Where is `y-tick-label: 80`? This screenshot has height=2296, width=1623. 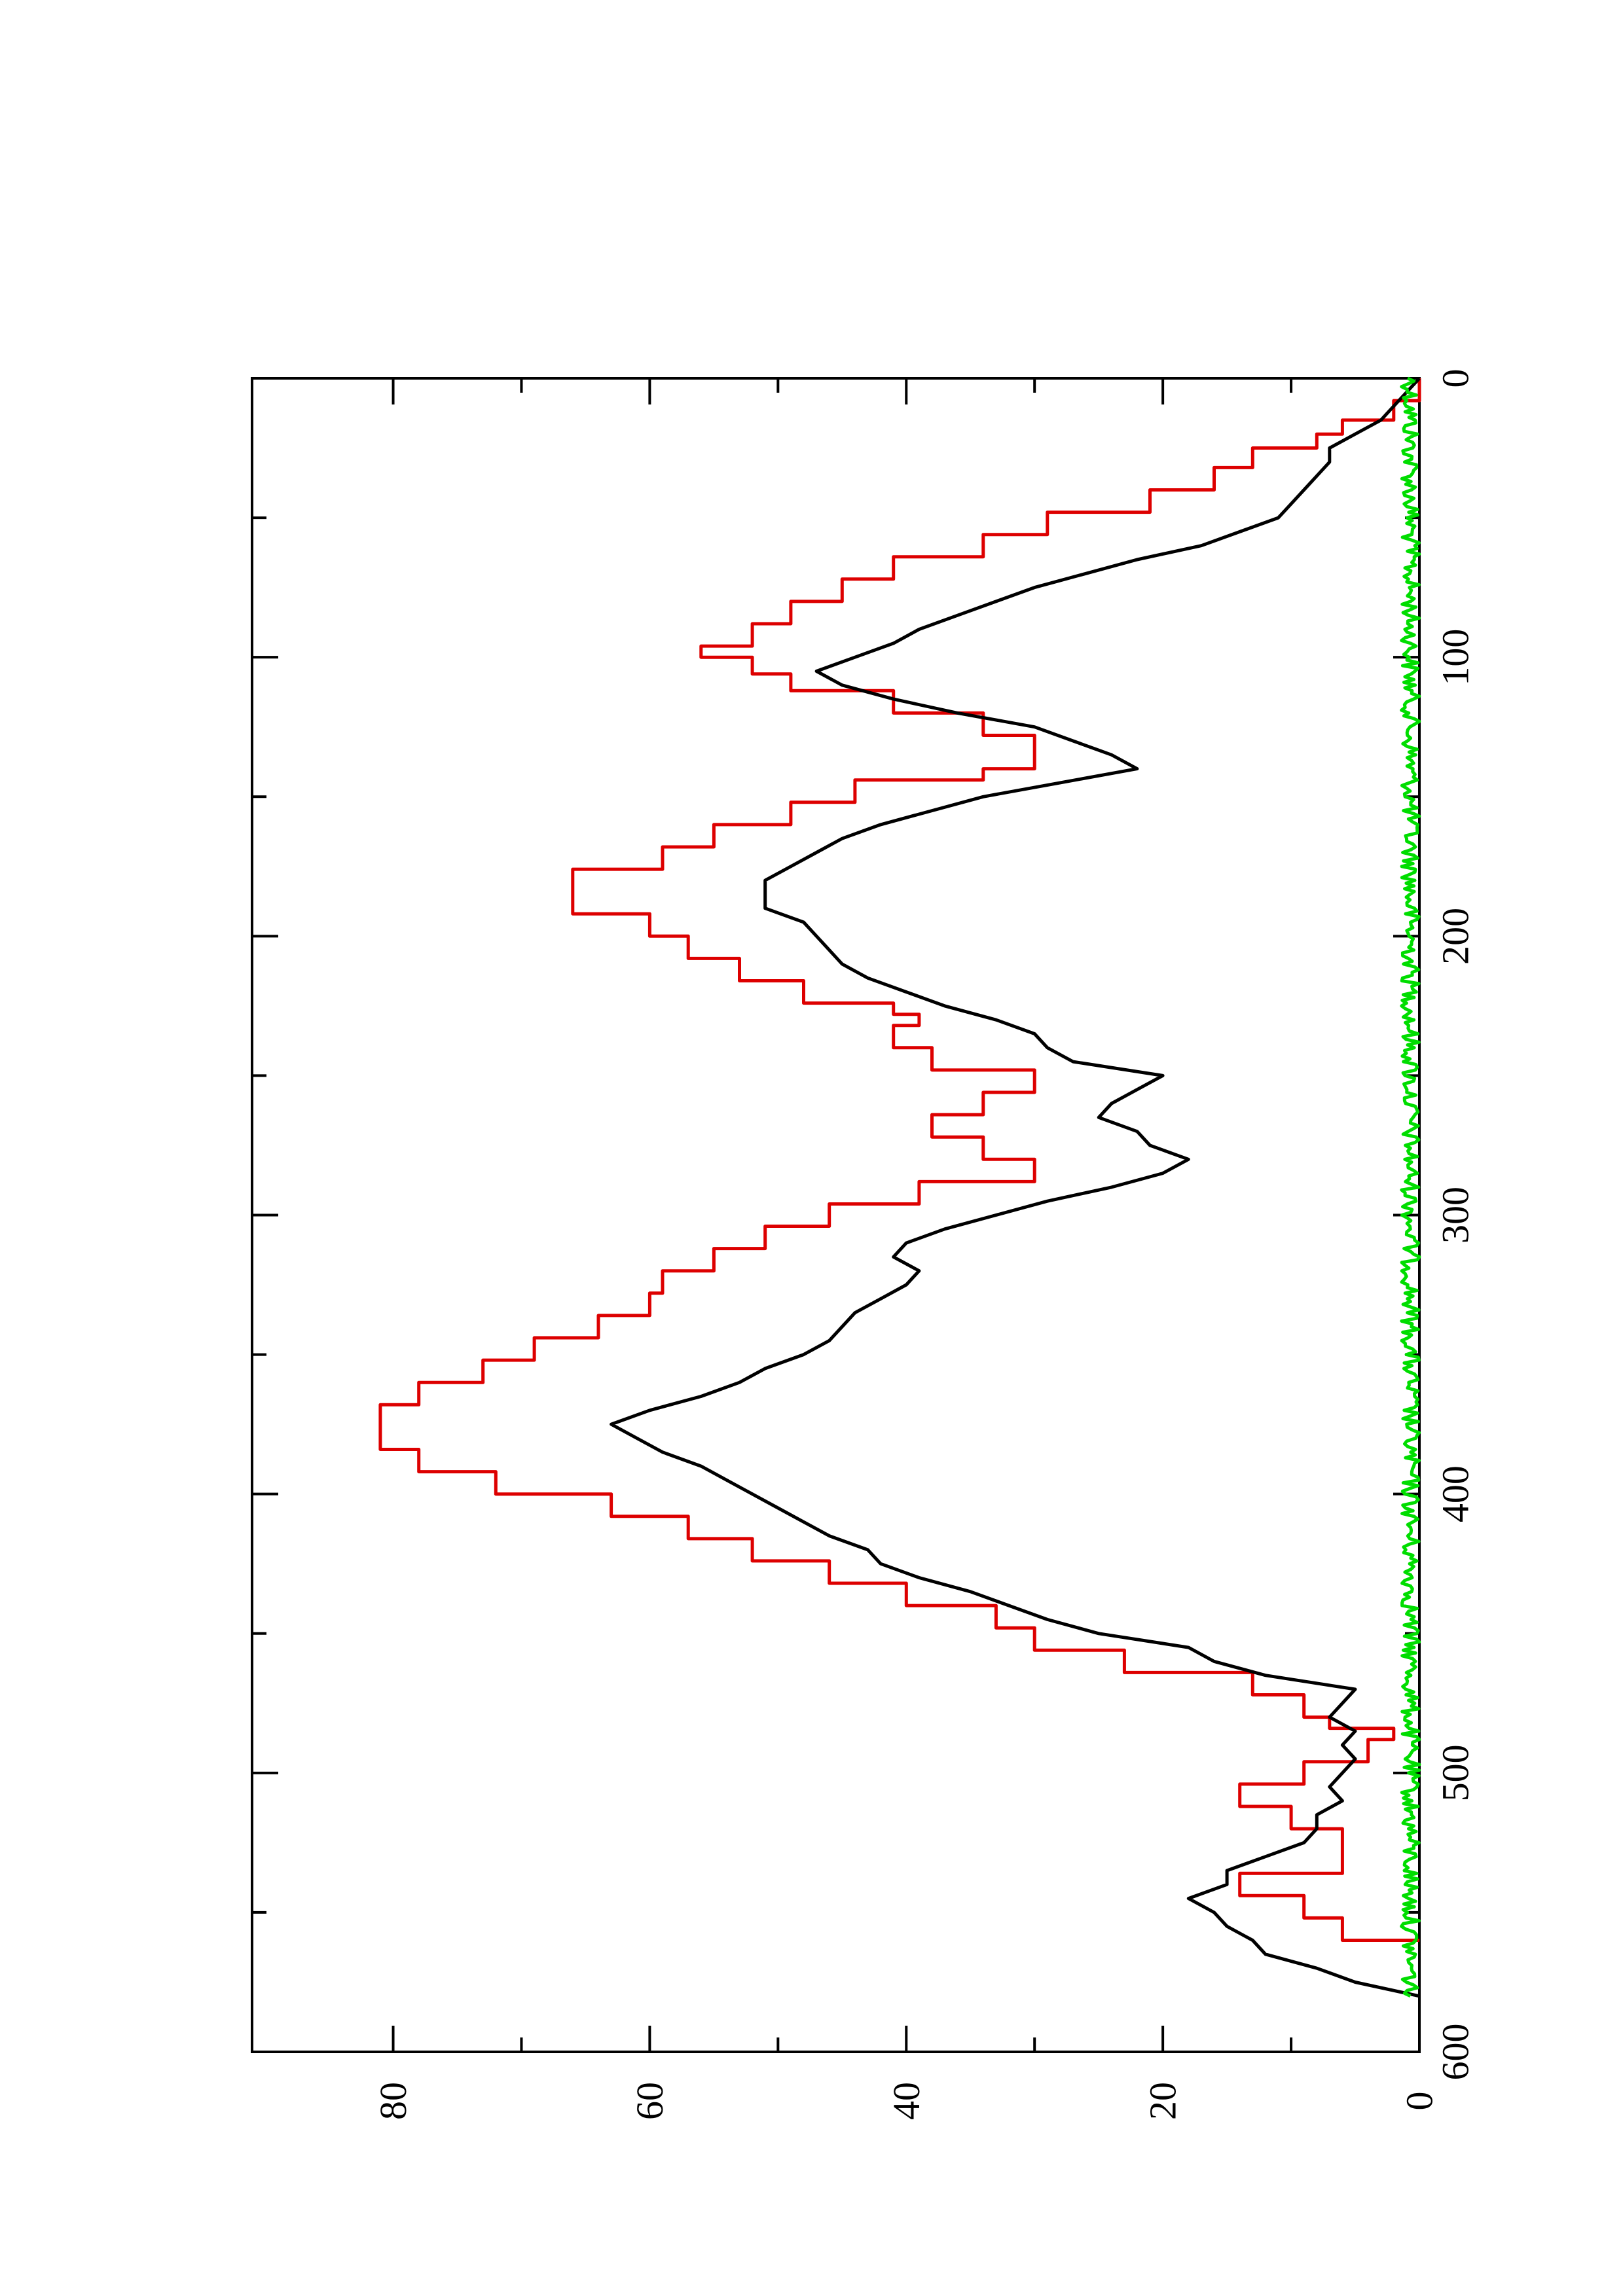
y-tick-label: 80 is located at coordinates (393, 2101).